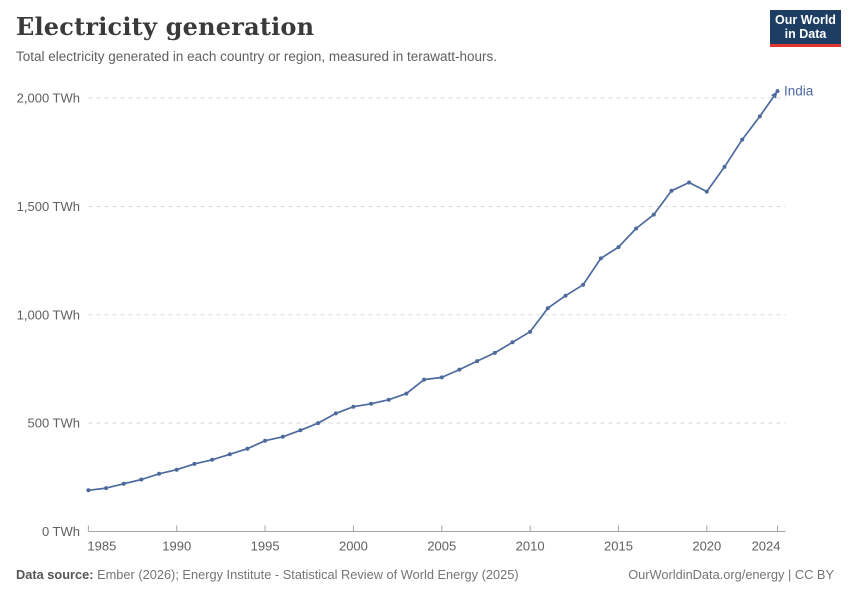 The height and width of the screenshot is (600, 850). I want to click on y-axis-tick-label: 1,000 TWh, so click(48, 314).